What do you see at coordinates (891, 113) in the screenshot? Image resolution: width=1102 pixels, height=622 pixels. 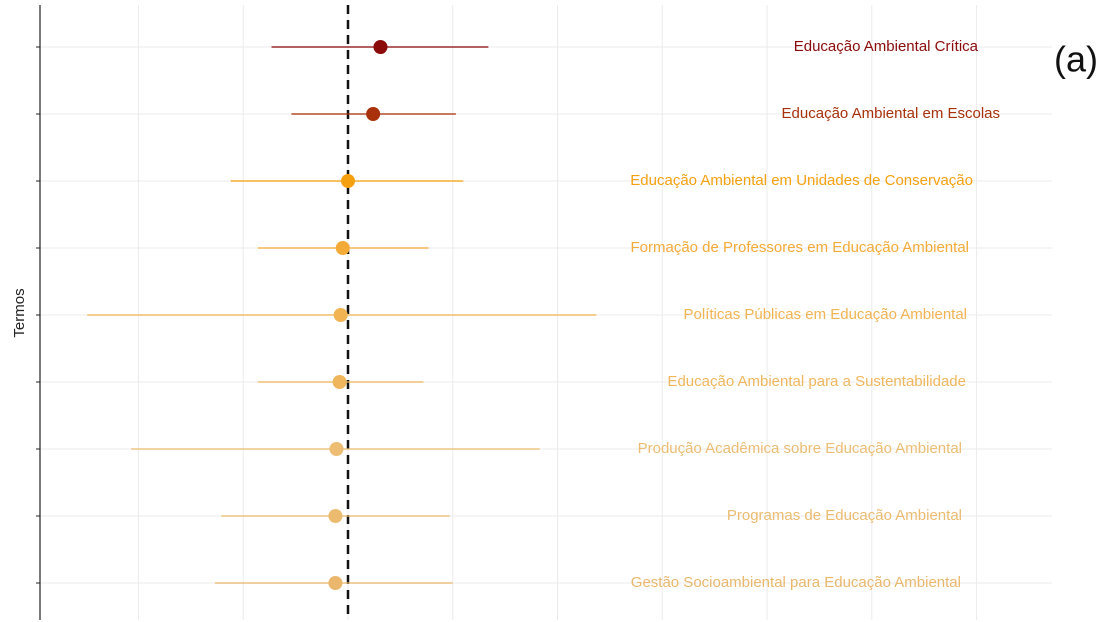 I see `term-label: Educação Ambiental em Escolas` at bounding box center [891, 113].